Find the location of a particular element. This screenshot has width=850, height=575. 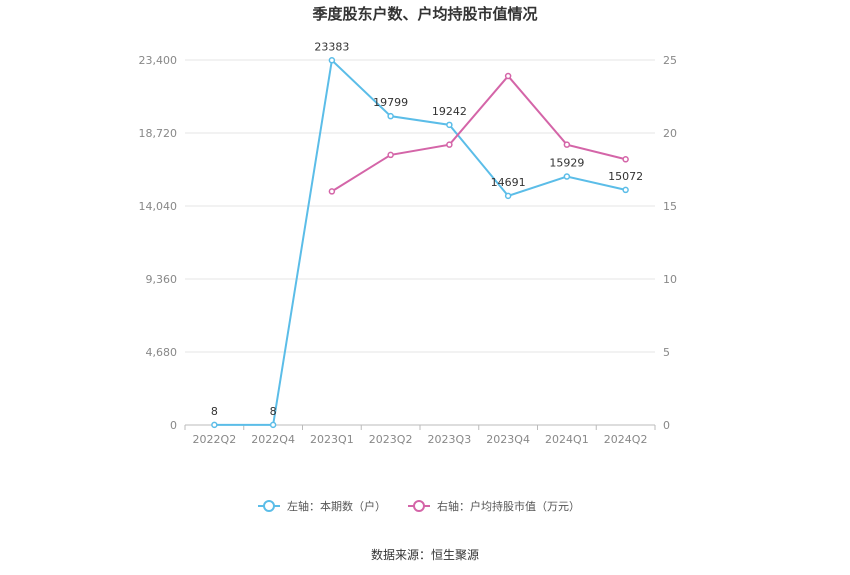

legend-label-right-series: 右轴：户均持股市值（万元） is located at coordinates (508, 506).